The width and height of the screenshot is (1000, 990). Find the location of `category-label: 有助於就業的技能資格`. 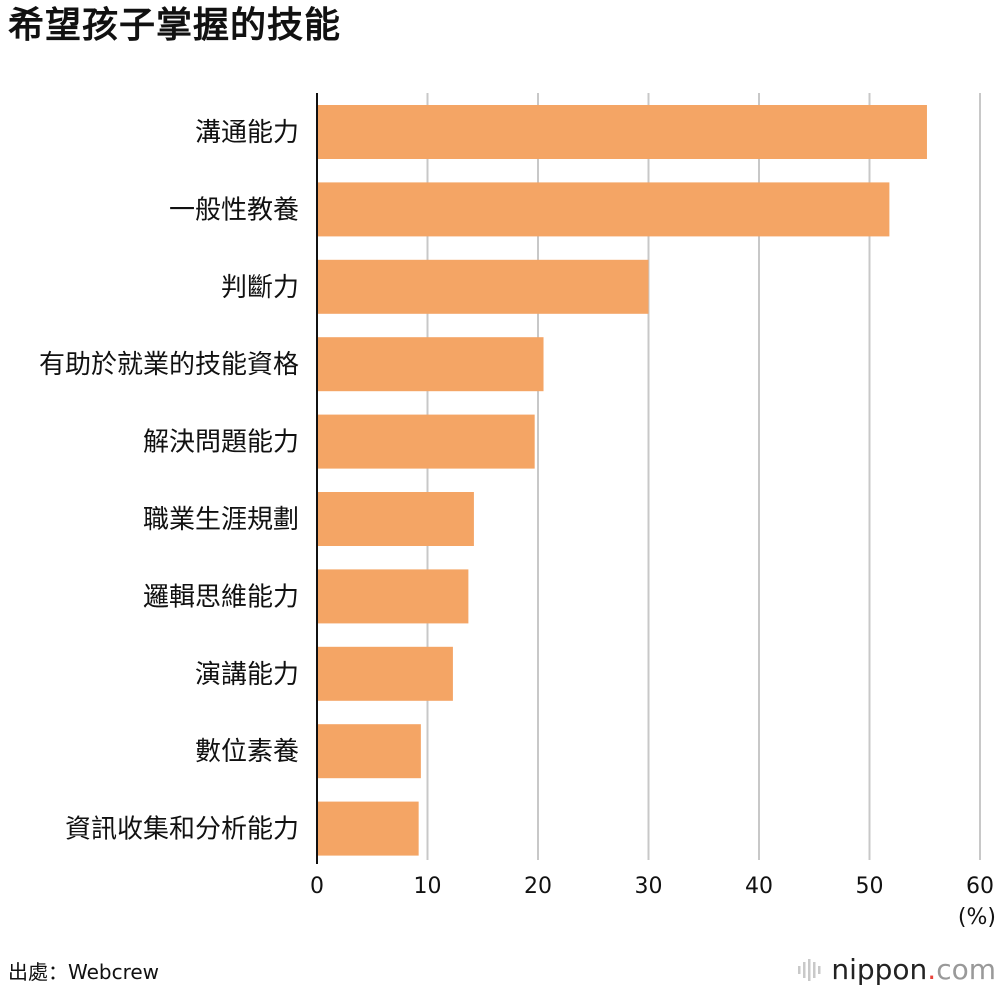

category-label: 有助於就業的技能資格 is located at coordinates (169, 365).